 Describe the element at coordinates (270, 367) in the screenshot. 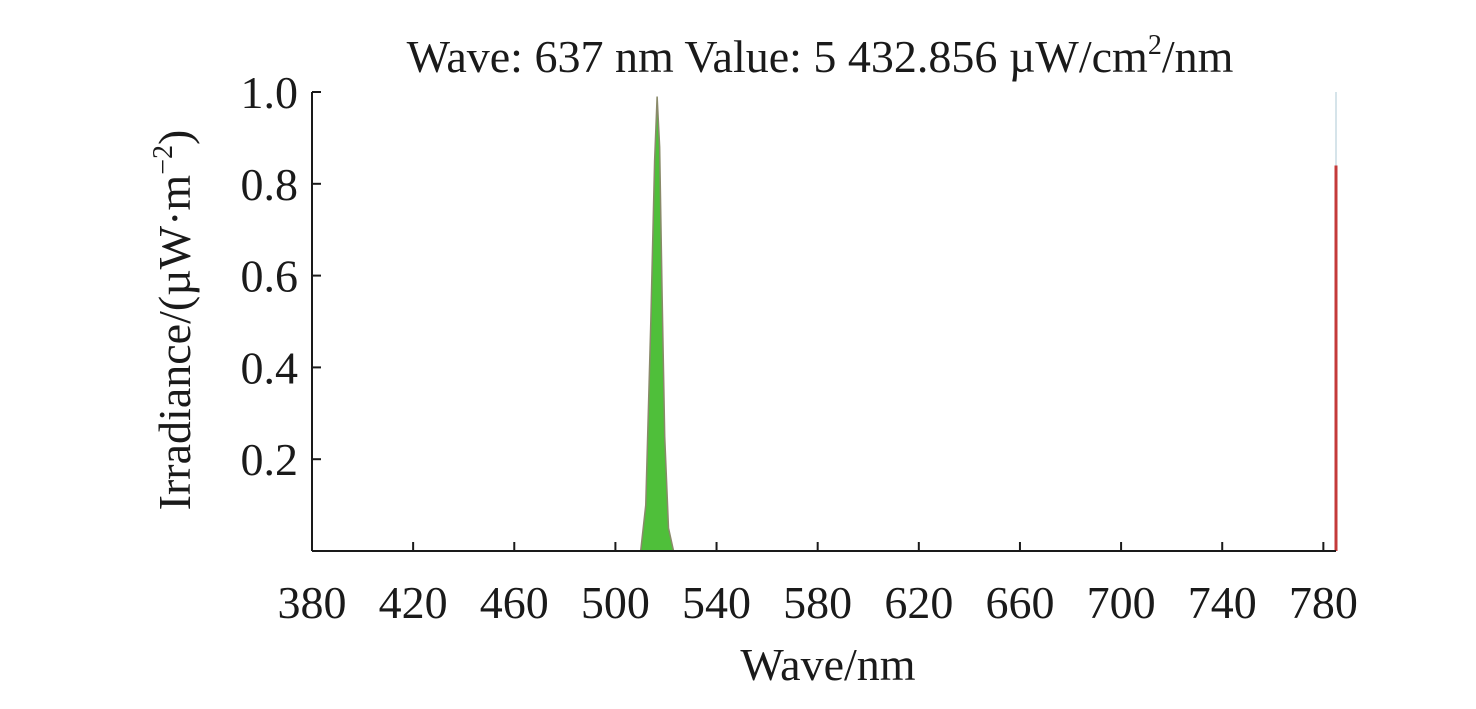

I see `y-tick-label: 0.4` at that location.